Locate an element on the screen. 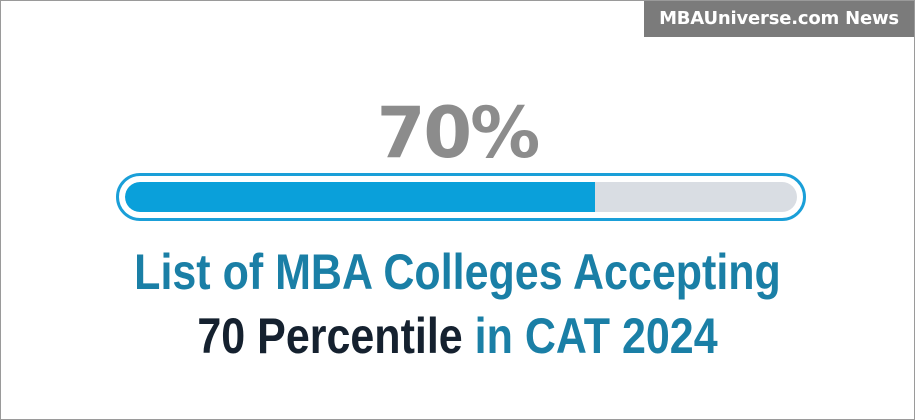 Image resolution: width=915 pixels, height=420 pixels. headline-line-1: List of MBA Colleges Accepting is located at coordinates (457, 272).